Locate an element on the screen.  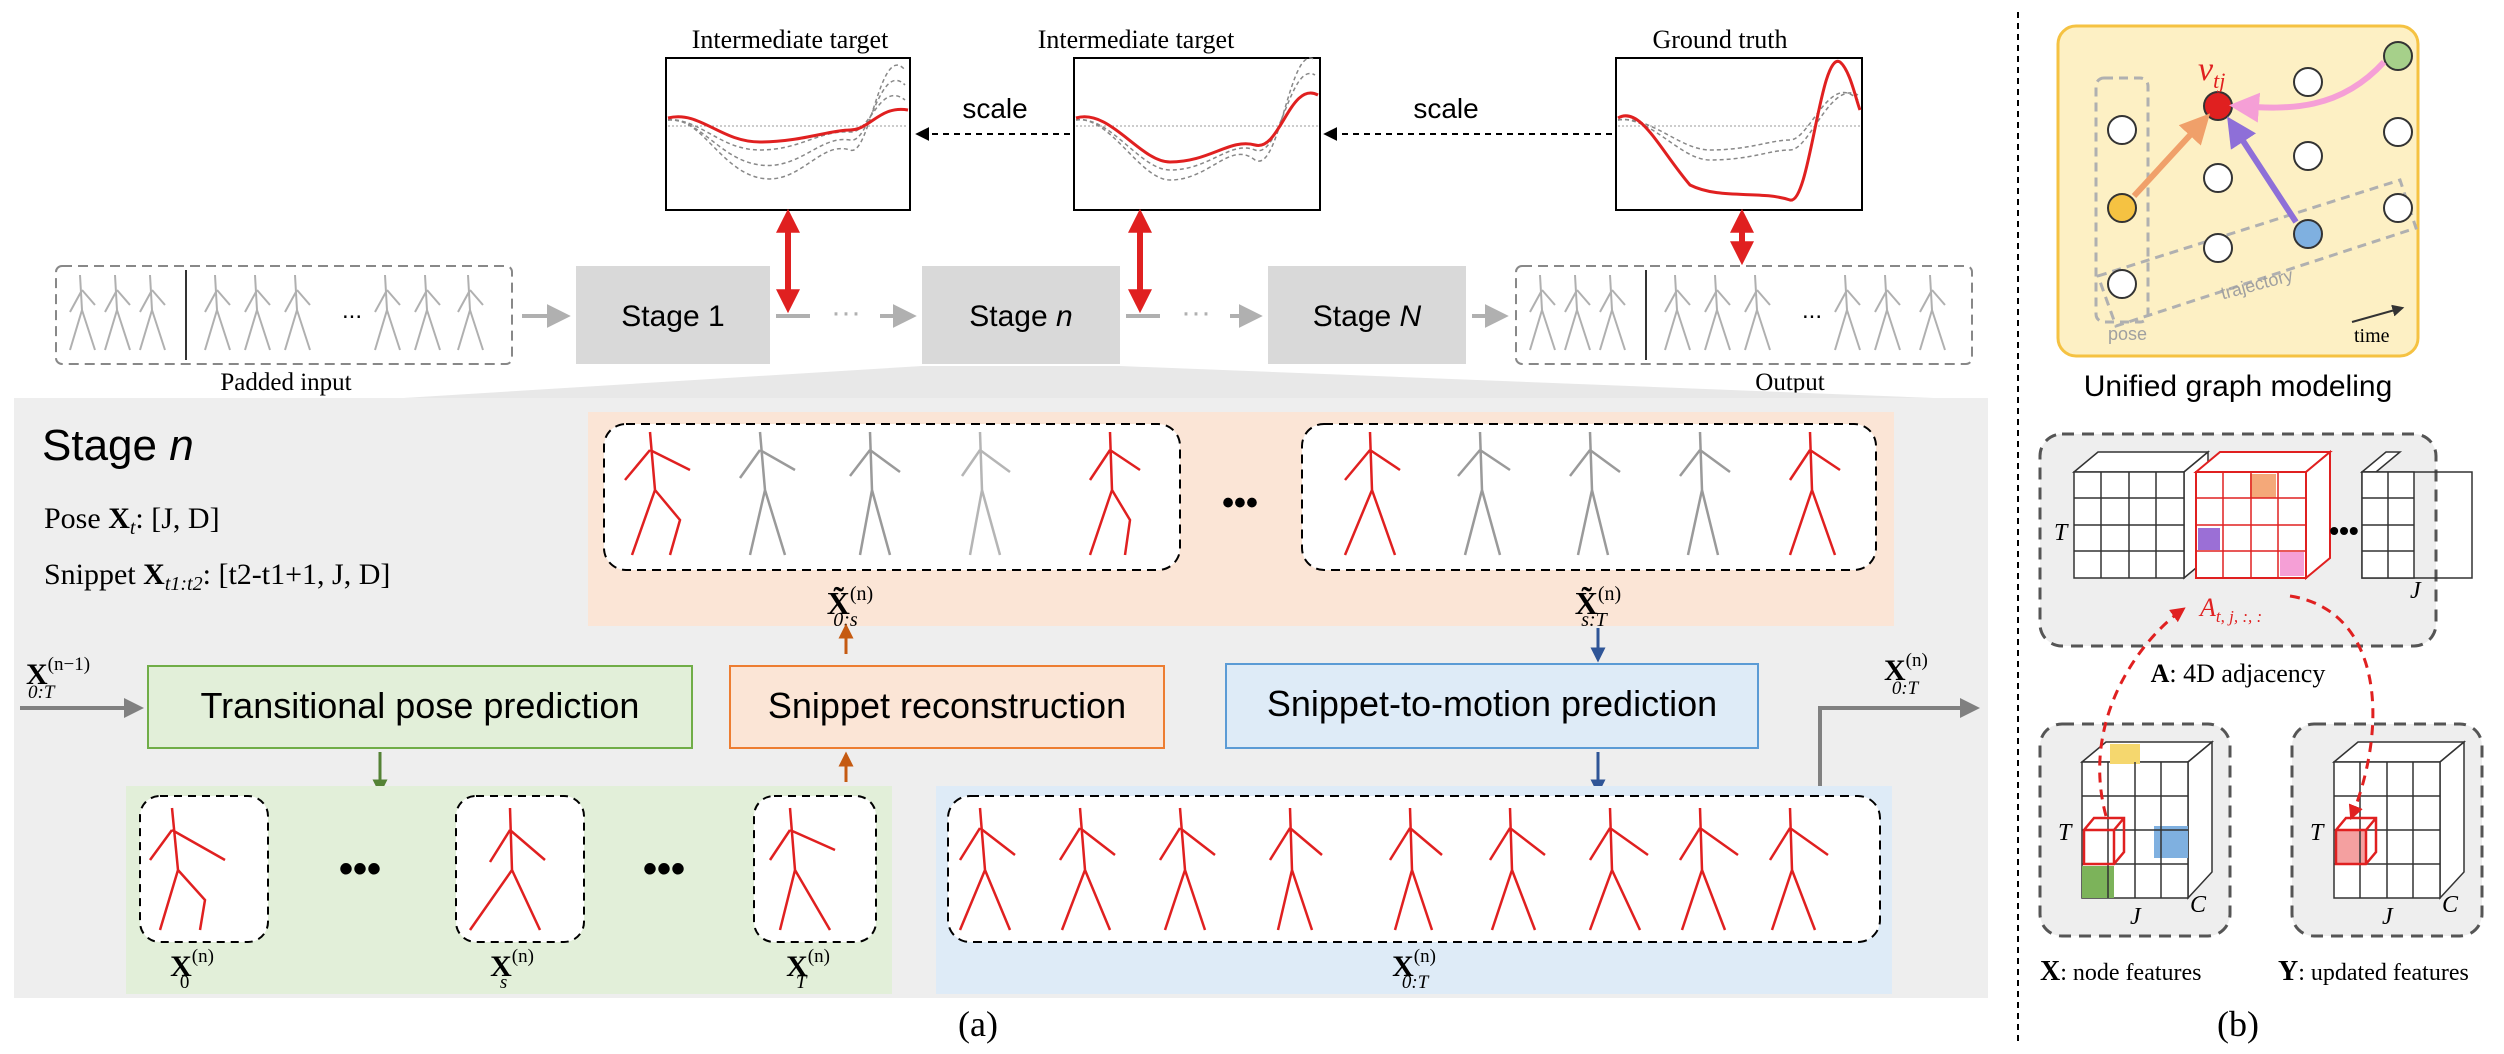
adjacency-caption: A: 4D adjacency is located at coordinates (2238, 673).